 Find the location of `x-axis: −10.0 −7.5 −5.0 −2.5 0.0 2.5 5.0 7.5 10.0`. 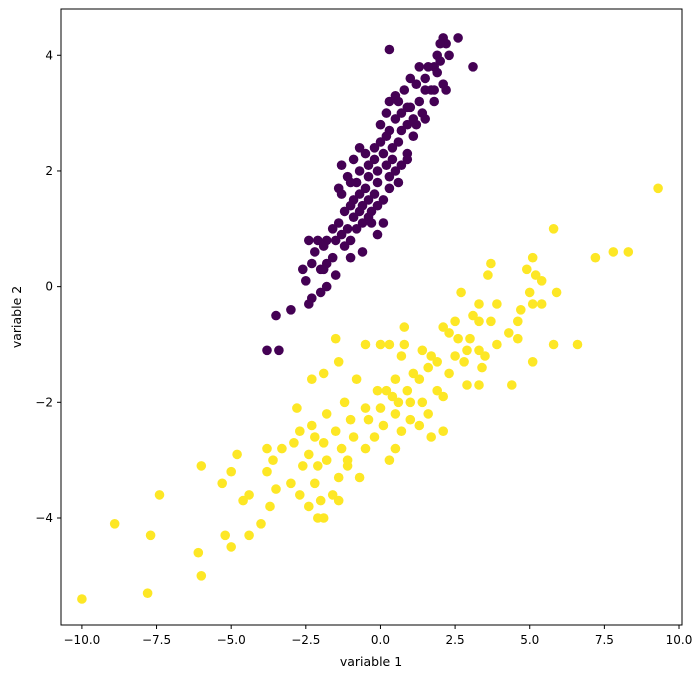

x-axis: −10.0 −7.5 −5.0 −2.5 0.0 2.5 5.0 7.5 10.0 is located at coordinates (378, 636).